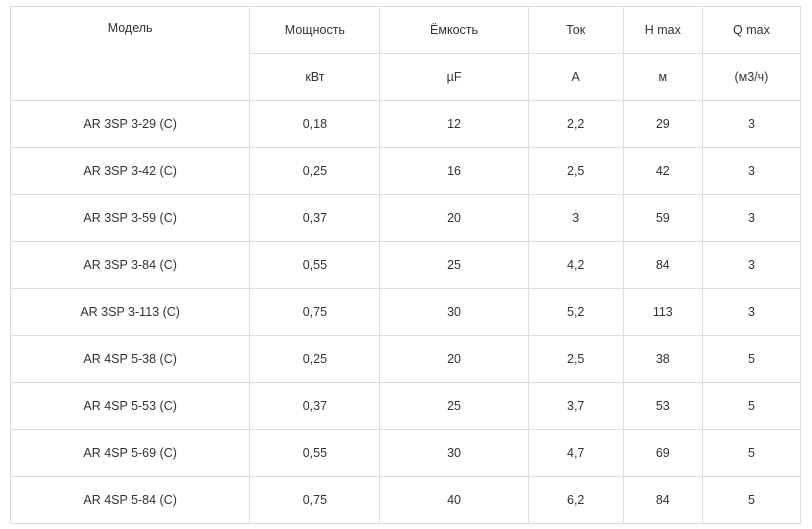  What do you see at coordinates (130, 406) in the screenshot?
I see `cell-model: AR 4SP 5-53 (C)` at bounding box center [130, 406].